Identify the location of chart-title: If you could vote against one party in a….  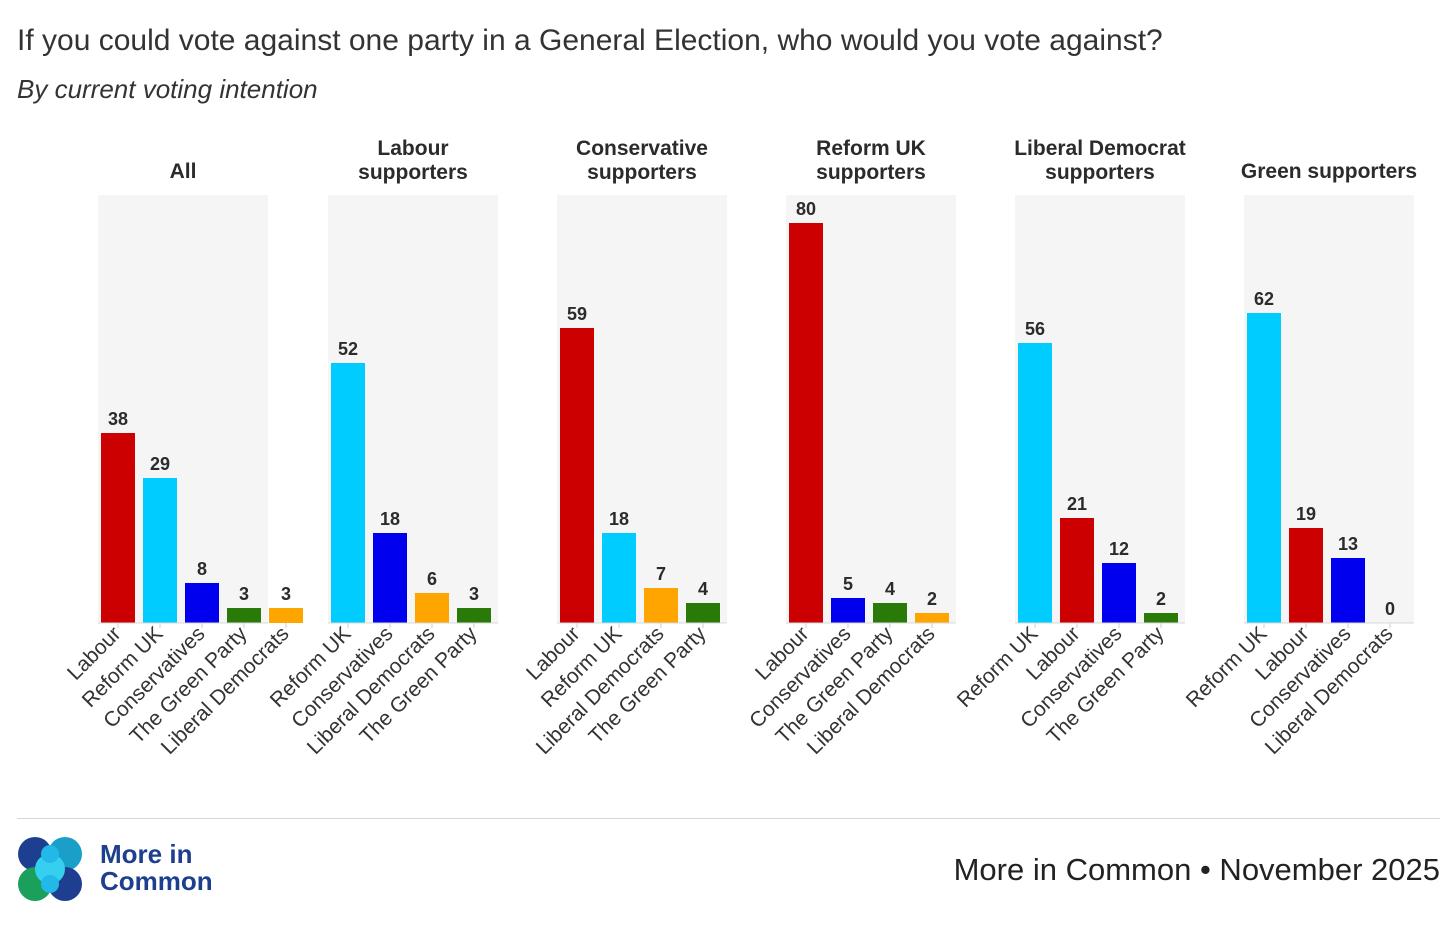
(590, 40).